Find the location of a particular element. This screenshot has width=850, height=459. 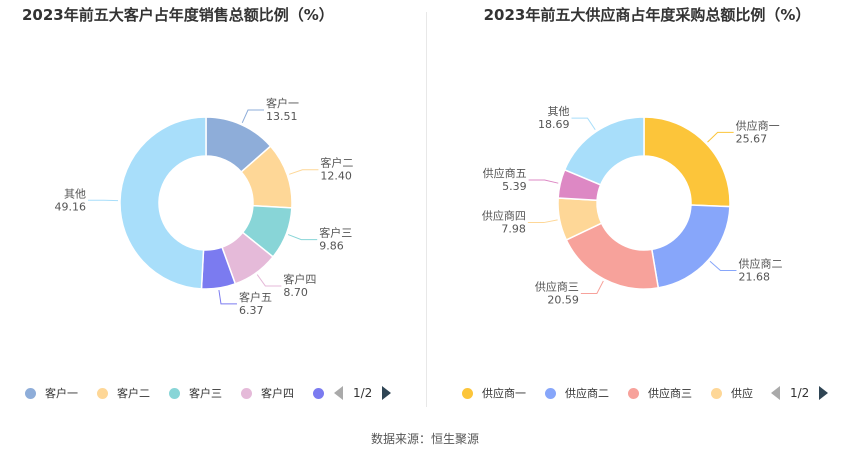

legend-item: 供应 is located at coordinates (737, 393).